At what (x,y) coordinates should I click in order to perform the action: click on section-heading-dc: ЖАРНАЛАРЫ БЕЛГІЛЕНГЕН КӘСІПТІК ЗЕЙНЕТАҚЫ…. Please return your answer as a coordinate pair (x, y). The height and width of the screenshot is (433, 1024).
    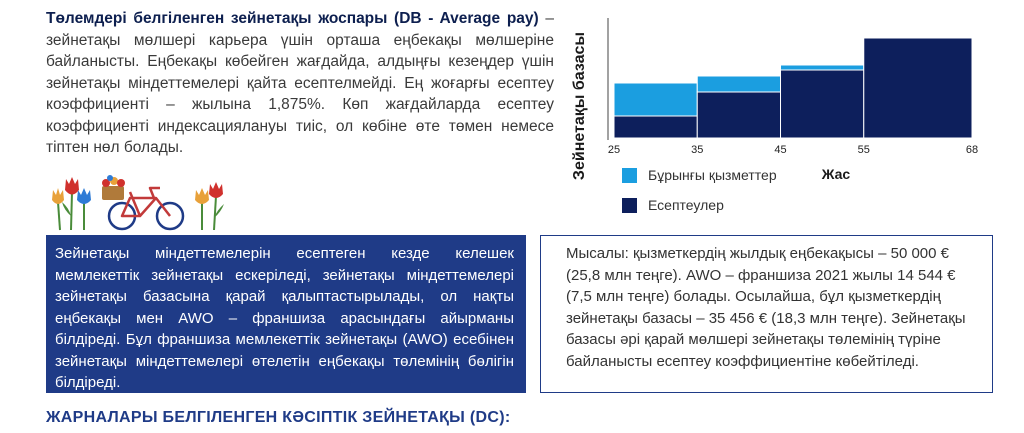
    Looking at the image, I should click on (278, 417).